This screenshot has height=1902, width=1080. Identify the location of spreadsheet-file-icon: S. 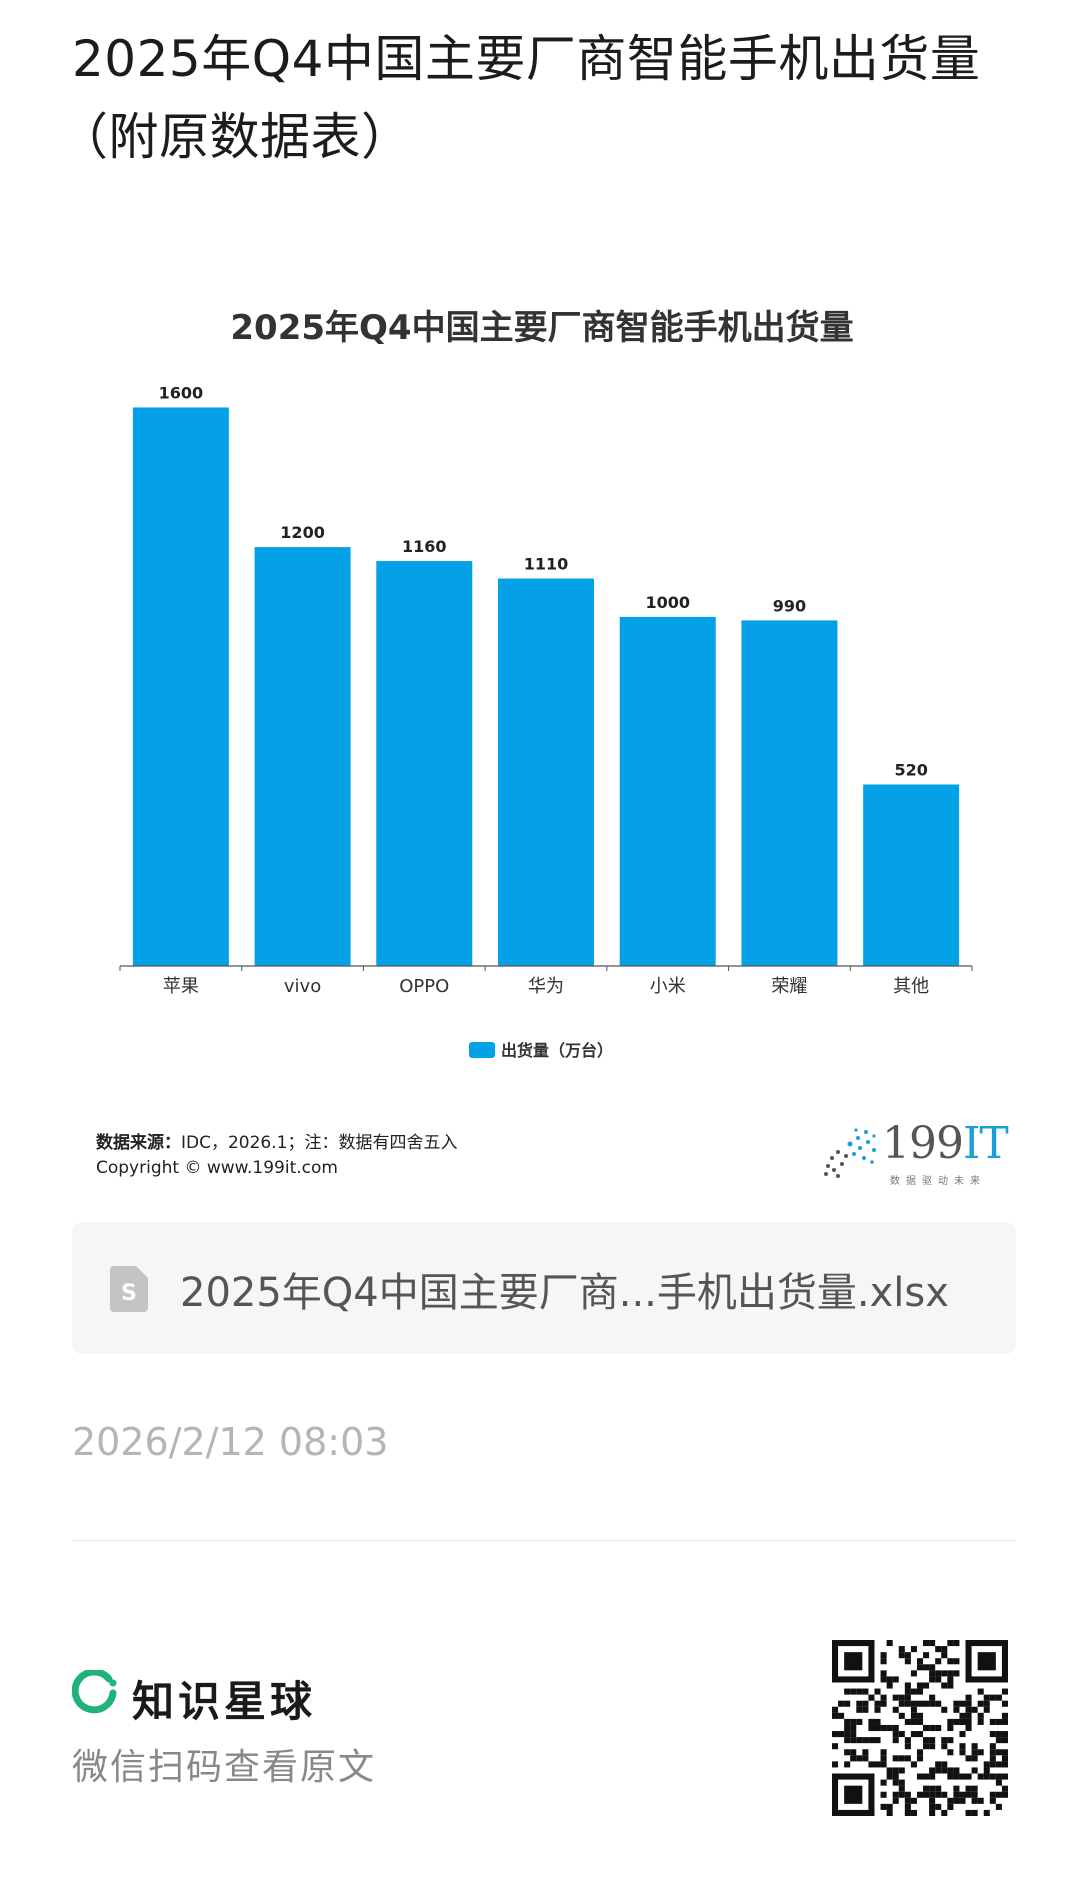
(129, 1289).